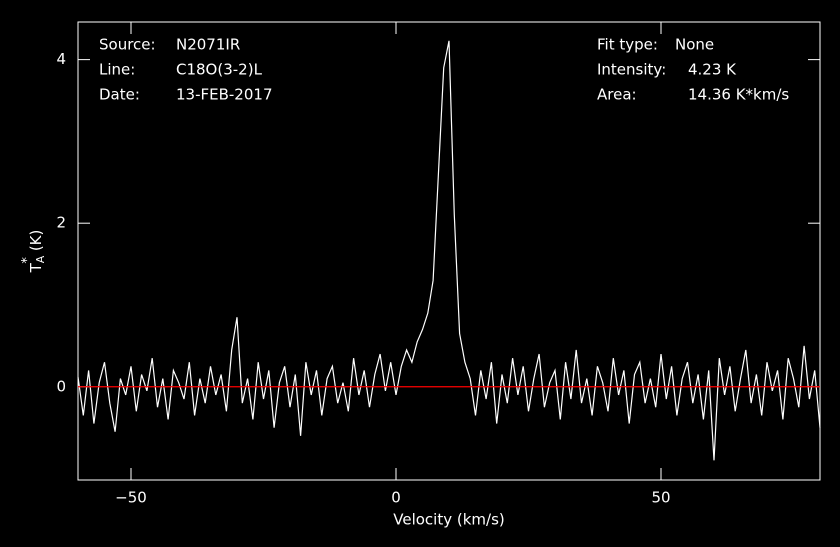 This screenshot has width=840, height=547. I want to click on info-key: Intensity:, so click(631, 70).